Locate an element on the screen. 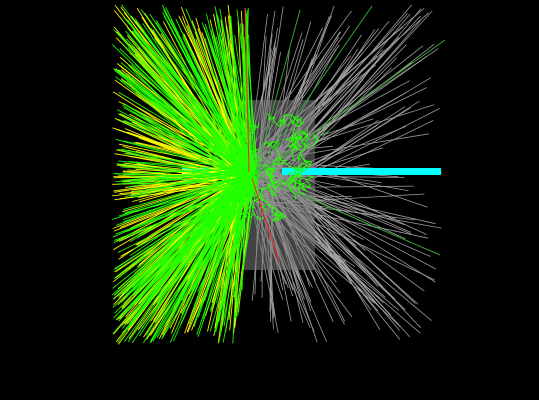 This screenshot has height=400, width=539. curly-tracks-group is located at coordinates (268, 167).